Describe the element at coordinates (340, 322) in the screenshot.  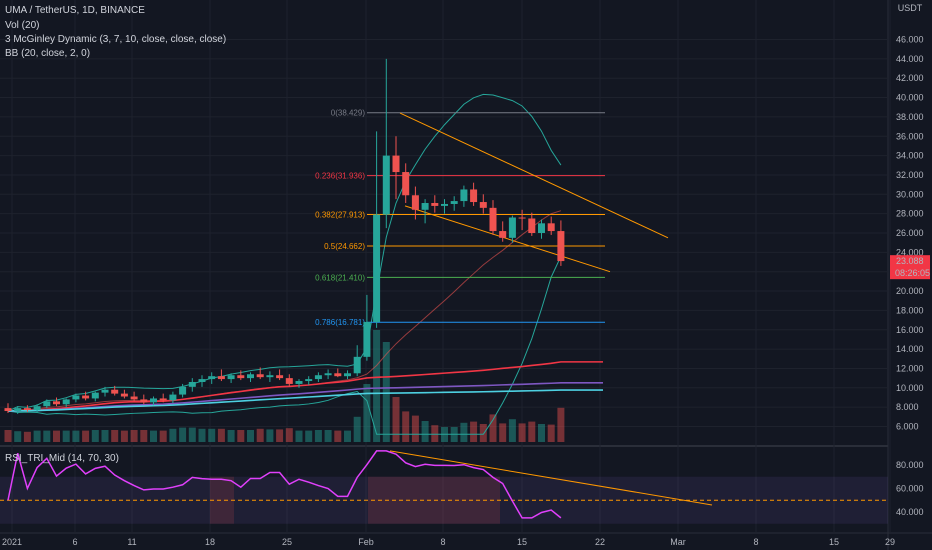
I see `fib-label: 0.786(16.781)` at that location.